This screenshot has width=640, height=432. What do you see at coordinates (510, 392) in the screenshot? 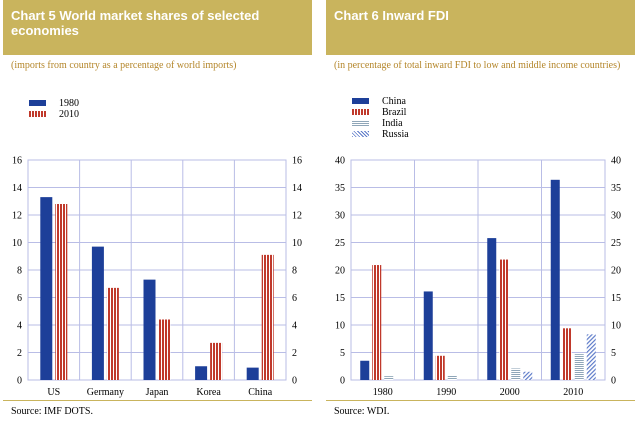
I see `x-tick-label: 2000` at bounding box center [510, 392].